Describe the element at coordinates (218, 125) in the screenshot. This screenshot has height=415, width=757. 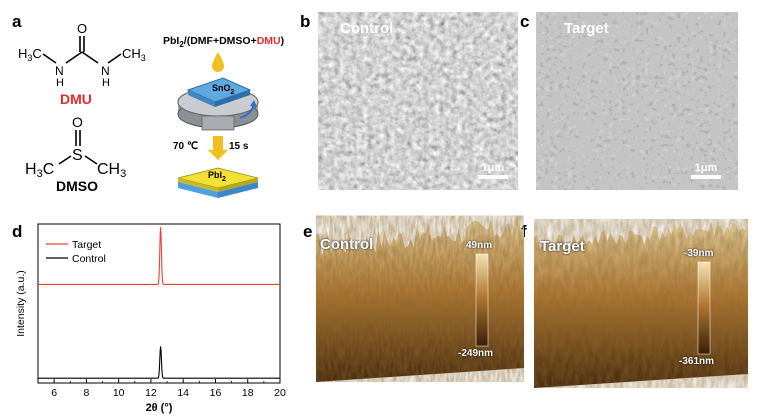
I see `spin-coating-illustration` at that location.